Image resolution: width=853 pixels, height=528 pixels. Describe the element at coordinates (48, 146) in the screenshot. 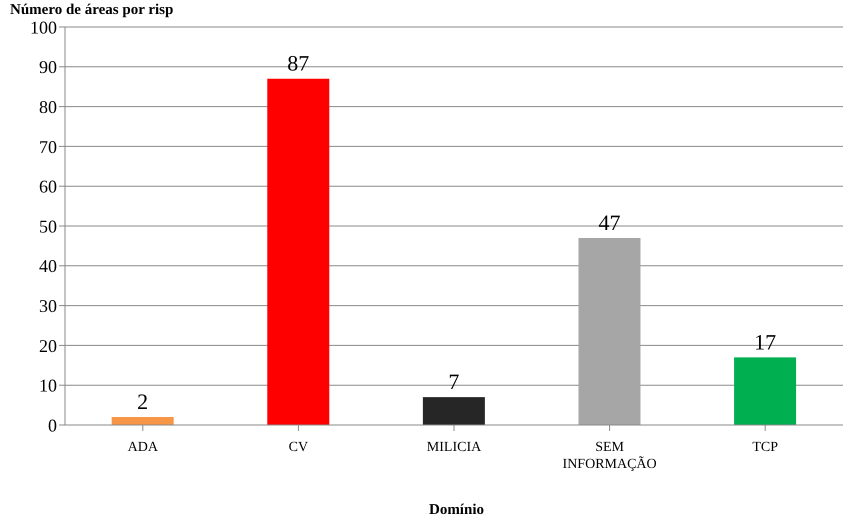

I see `y-tick-label: 70` at that location.